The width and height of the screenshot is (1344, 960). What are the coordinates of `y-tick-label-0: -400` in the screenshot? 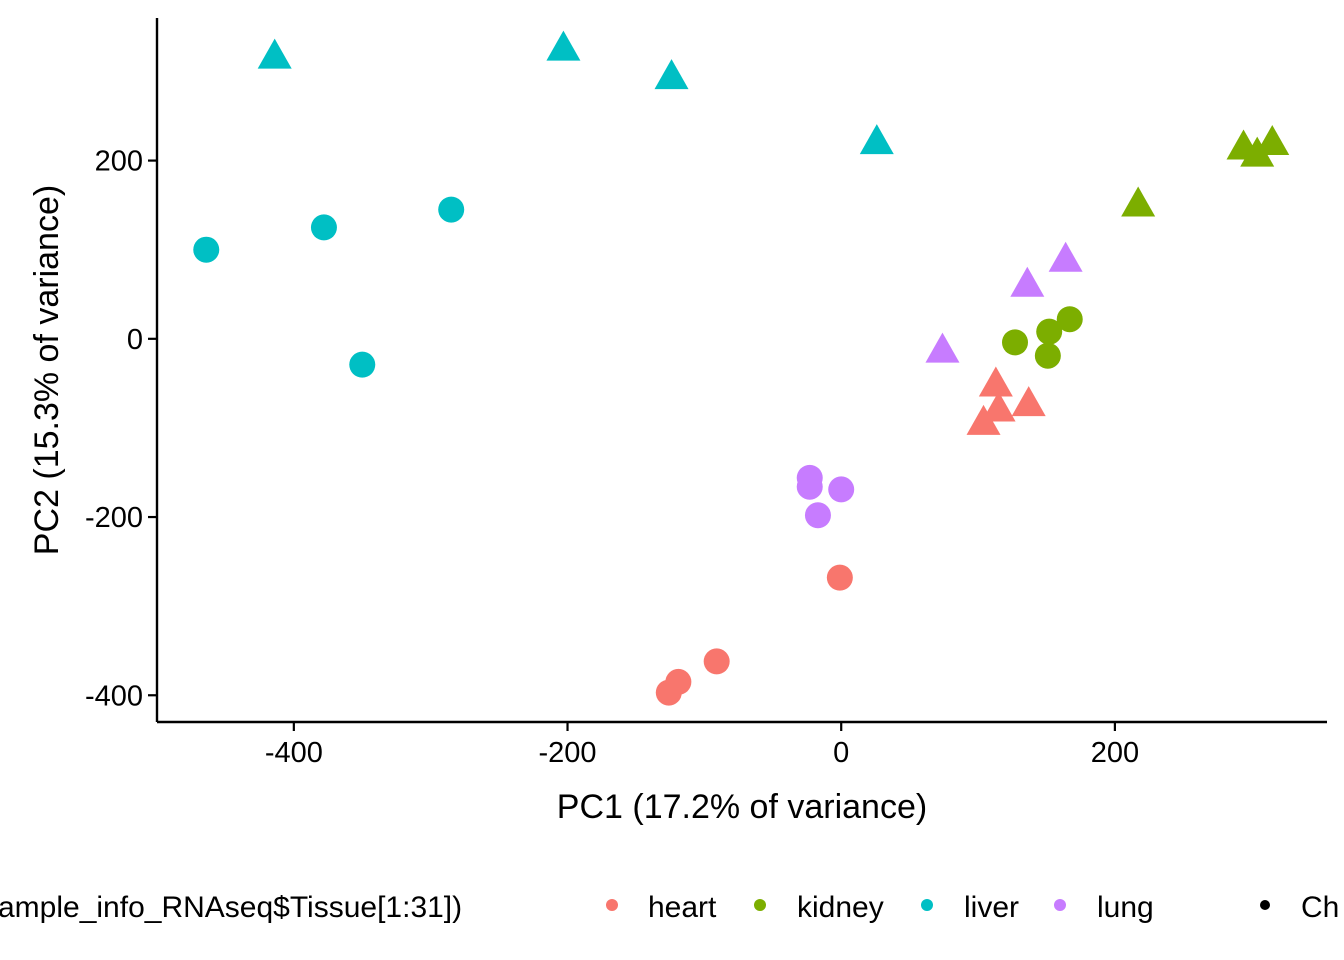 It's located at (114, 696).